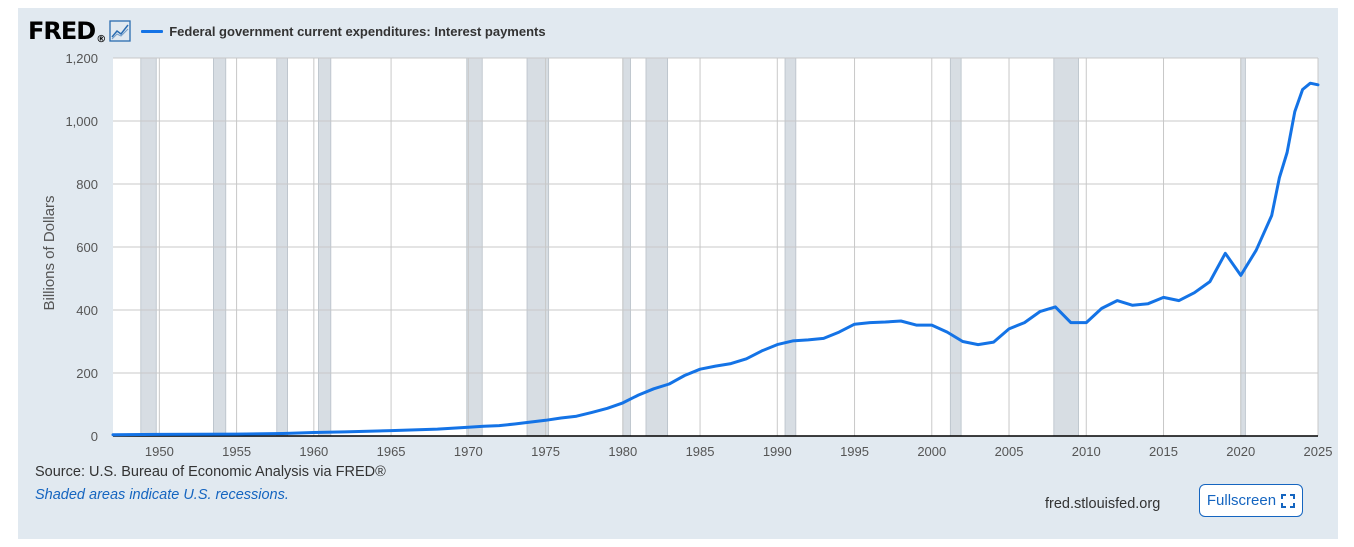 This screenshot has height=547, width=1354. What do you see at coordinates (87, 310) in the screenshot?
I see `y-tick-label: 400` at bounding box center [87, 310].